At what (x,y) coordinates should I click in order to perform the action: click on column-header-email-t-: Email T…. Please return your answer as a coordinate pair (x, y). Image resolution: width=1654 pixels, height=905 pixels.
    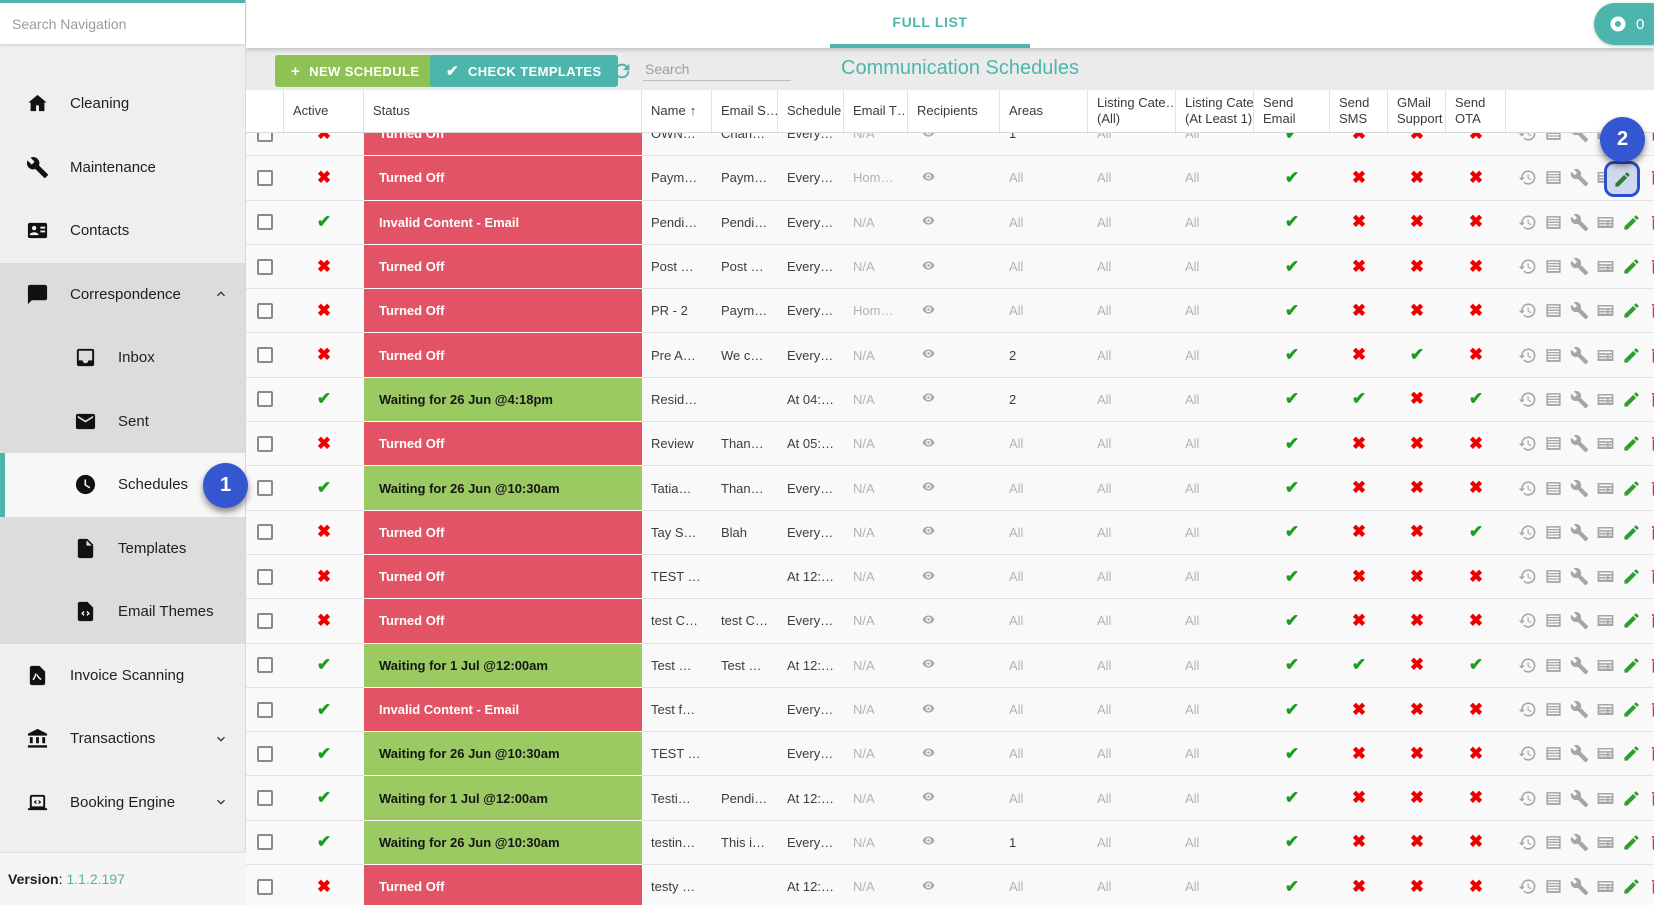
    Looking at the image, I should click on (876, 111).